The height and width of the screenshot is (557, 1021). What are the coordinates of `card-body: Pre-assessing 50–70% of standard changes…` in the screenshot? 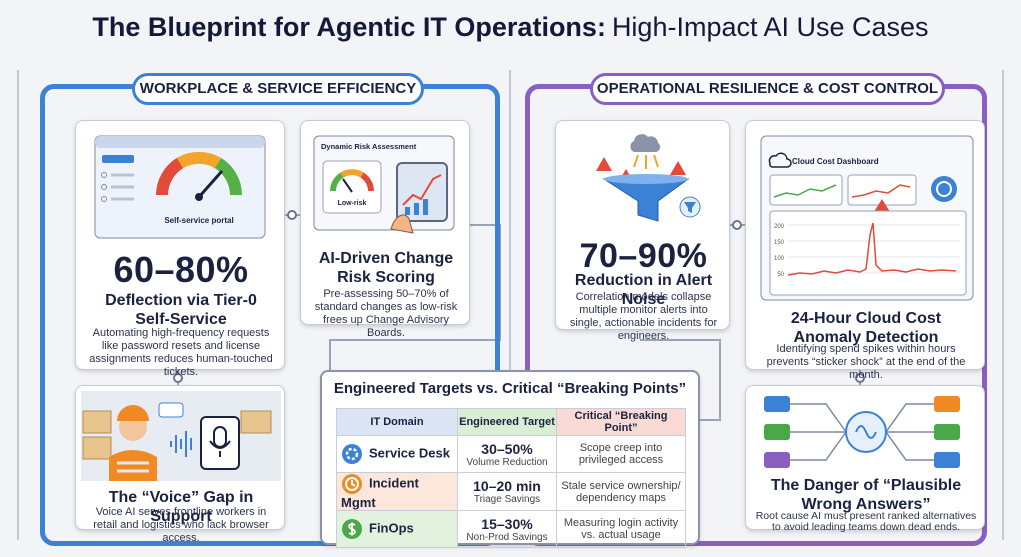 It's located at (386, 313).